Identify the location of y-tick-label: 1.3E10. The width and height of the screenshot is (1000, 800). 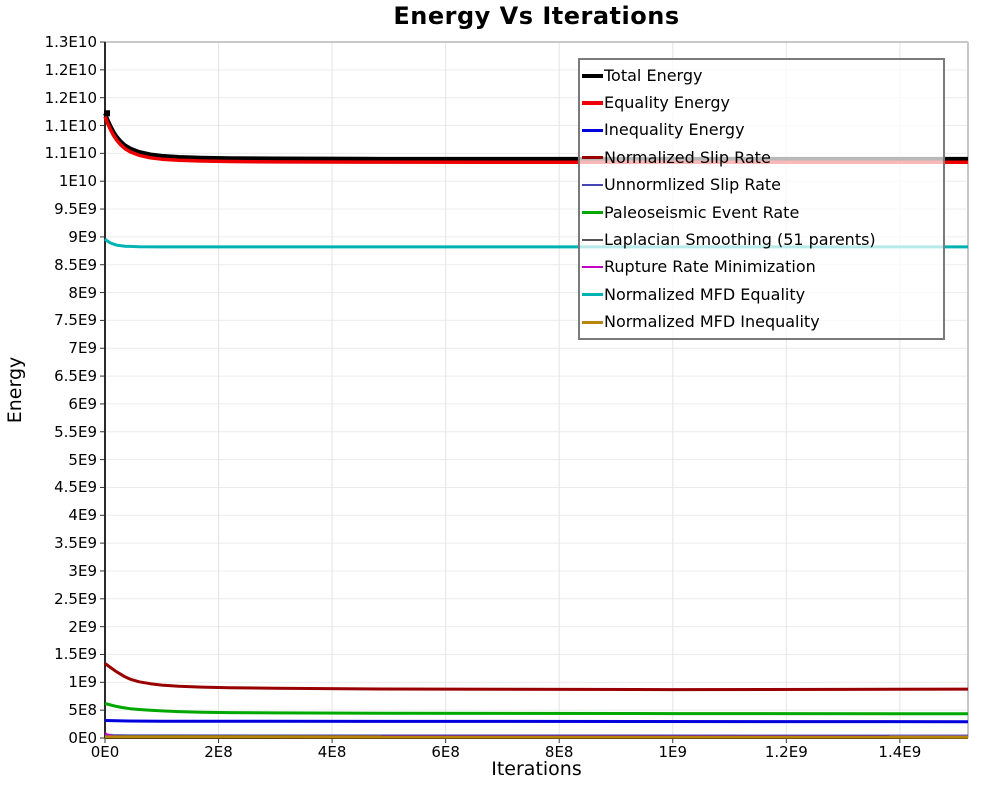
(70, 42).